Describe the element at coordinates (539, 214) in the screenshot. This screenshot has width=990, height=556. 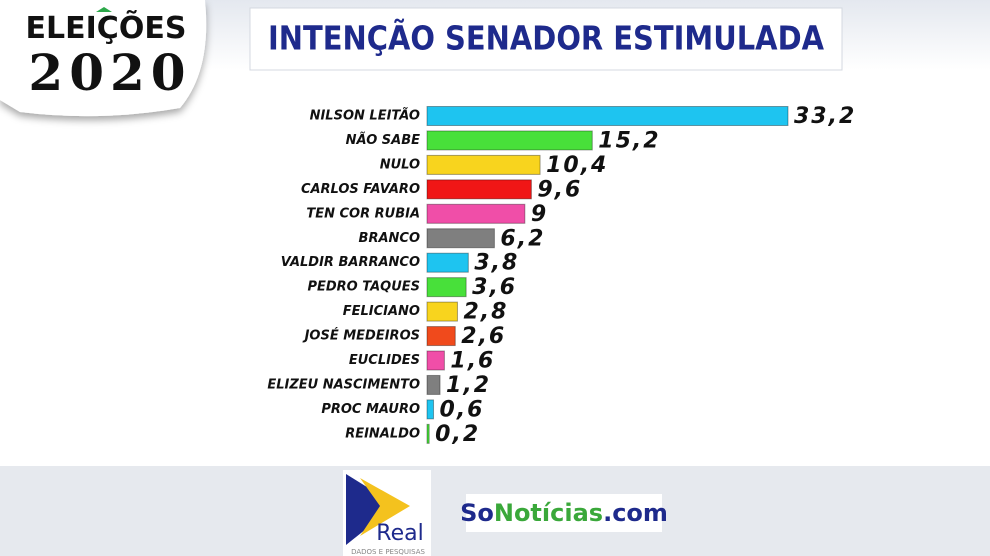
I see `value-label: 9` at that location.